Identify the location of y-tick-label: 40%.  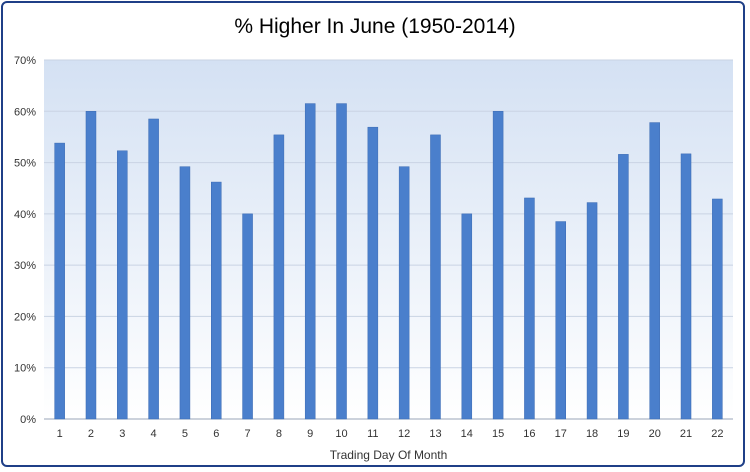
(25, 215).